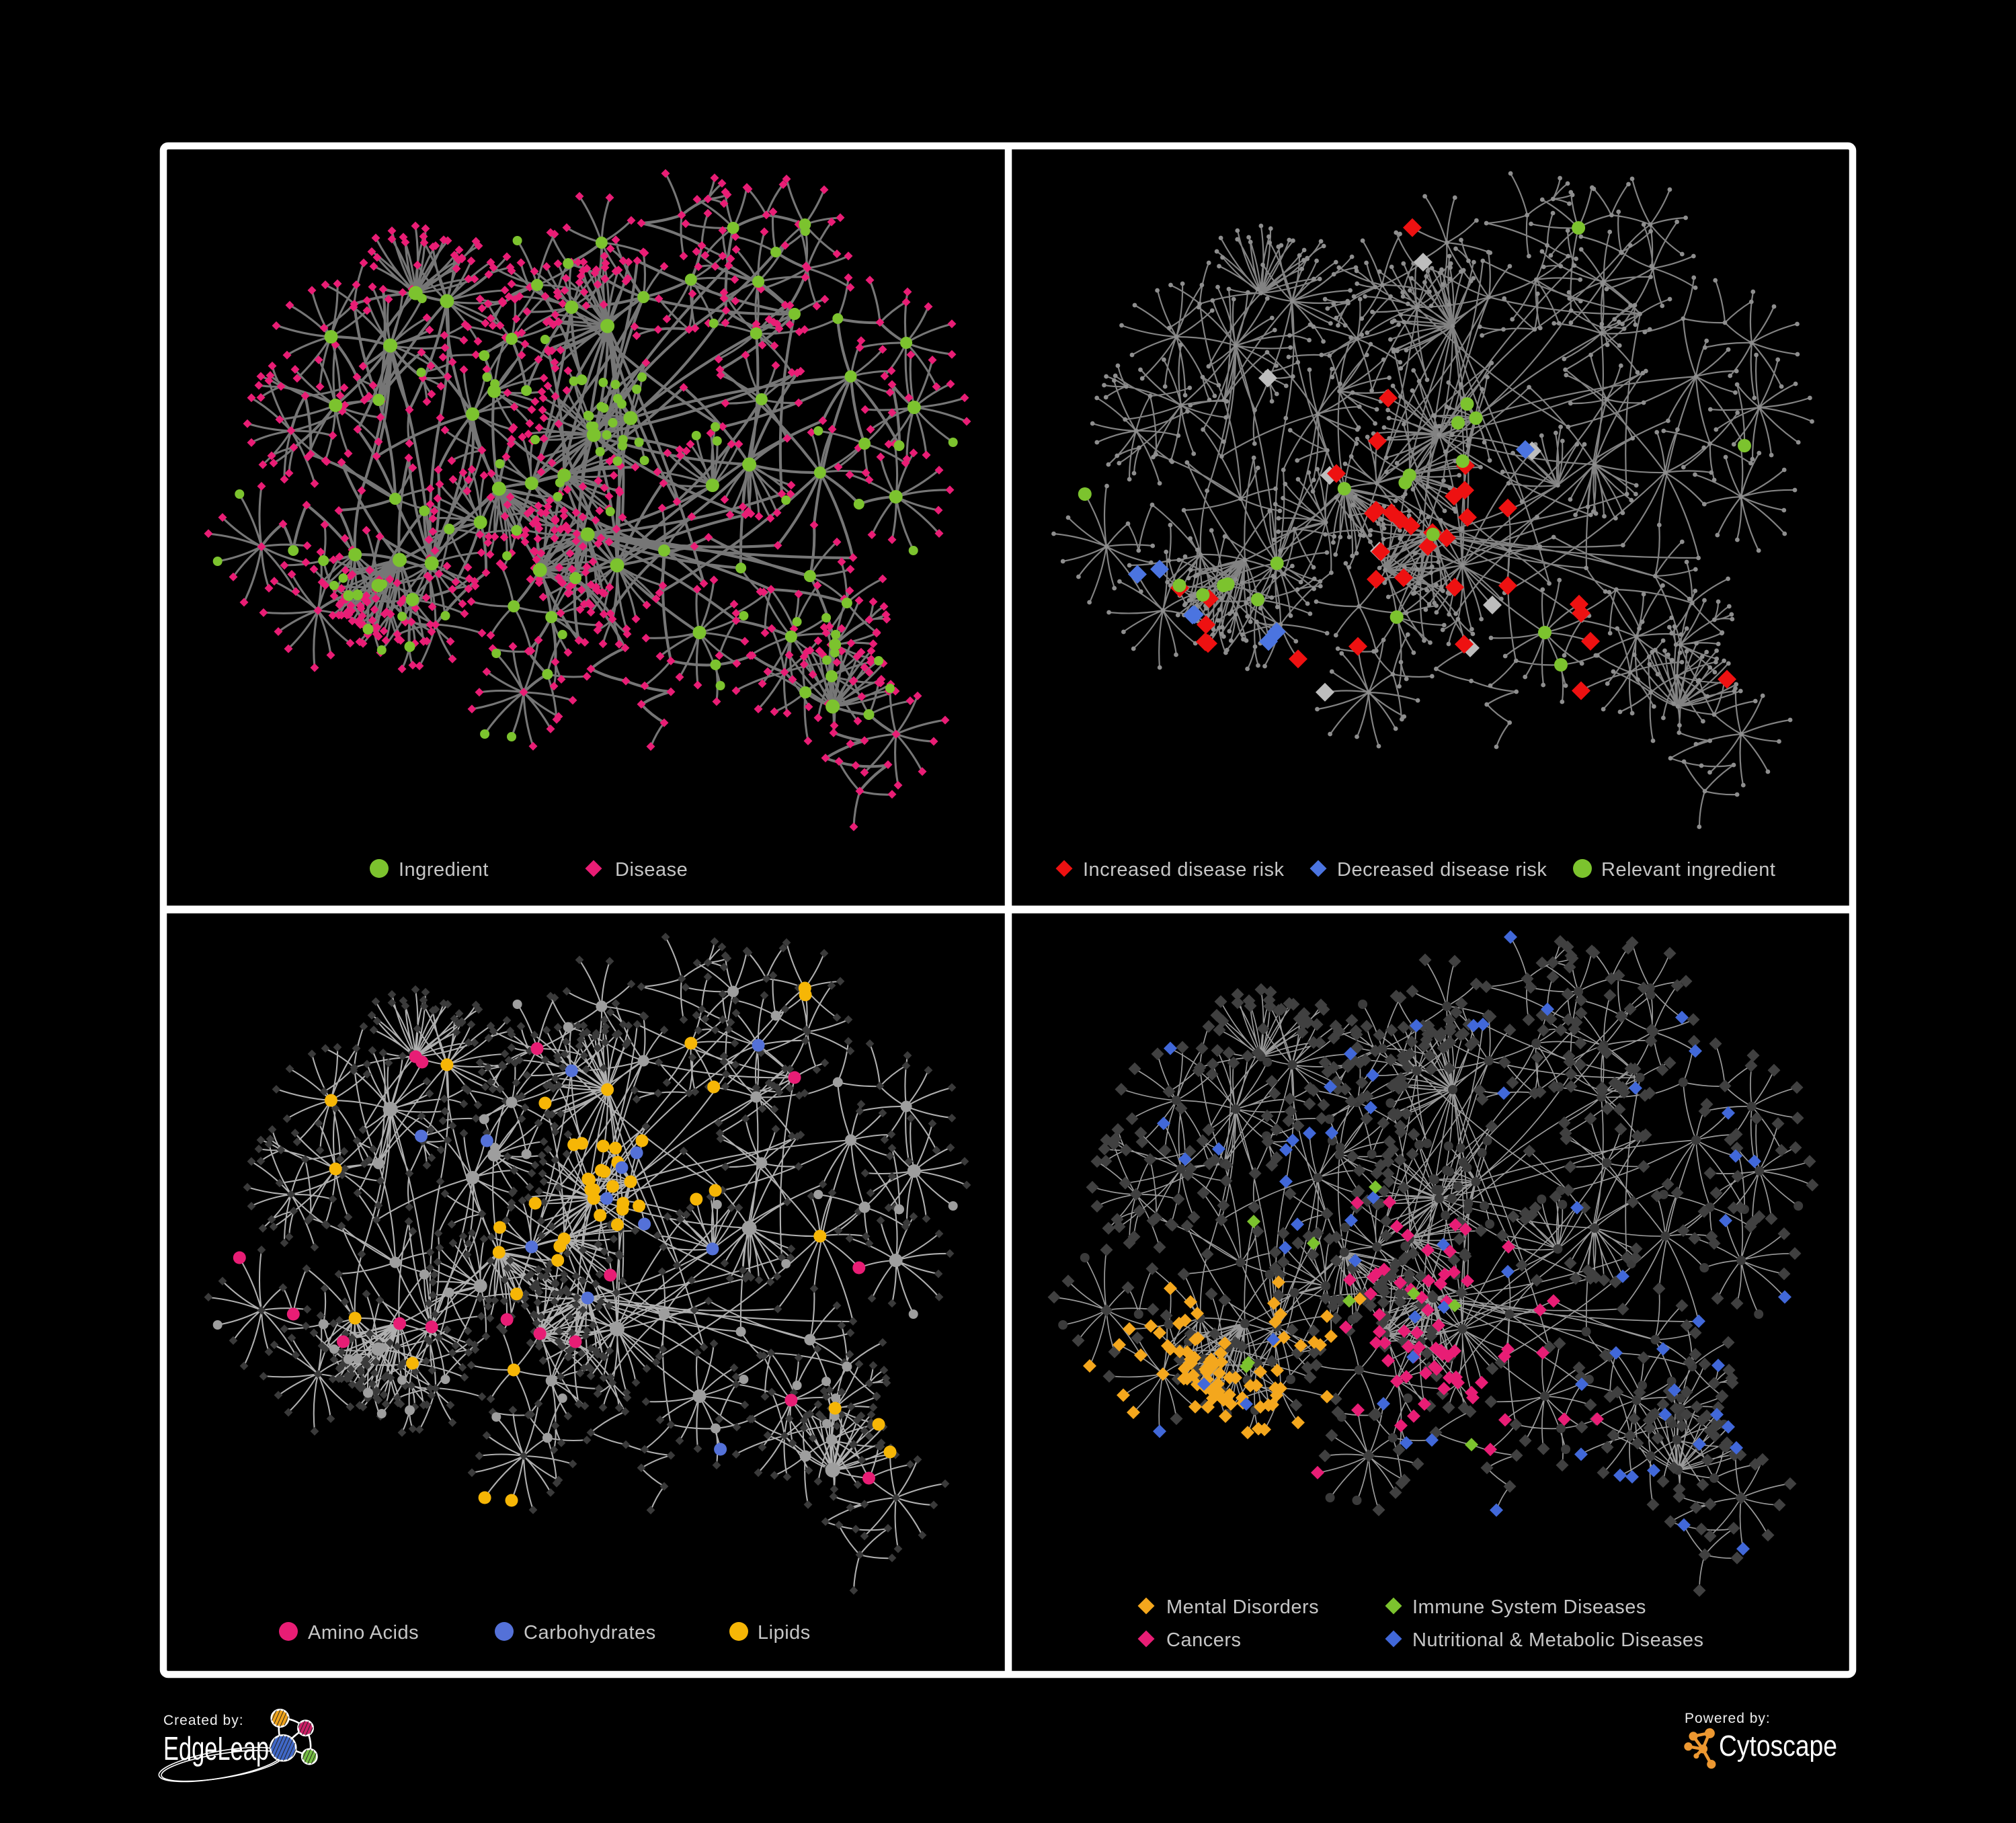  Describe the element at coordinates (1728, 1719) in the screenshot. I see `svg-text: Powered by:` at that location.